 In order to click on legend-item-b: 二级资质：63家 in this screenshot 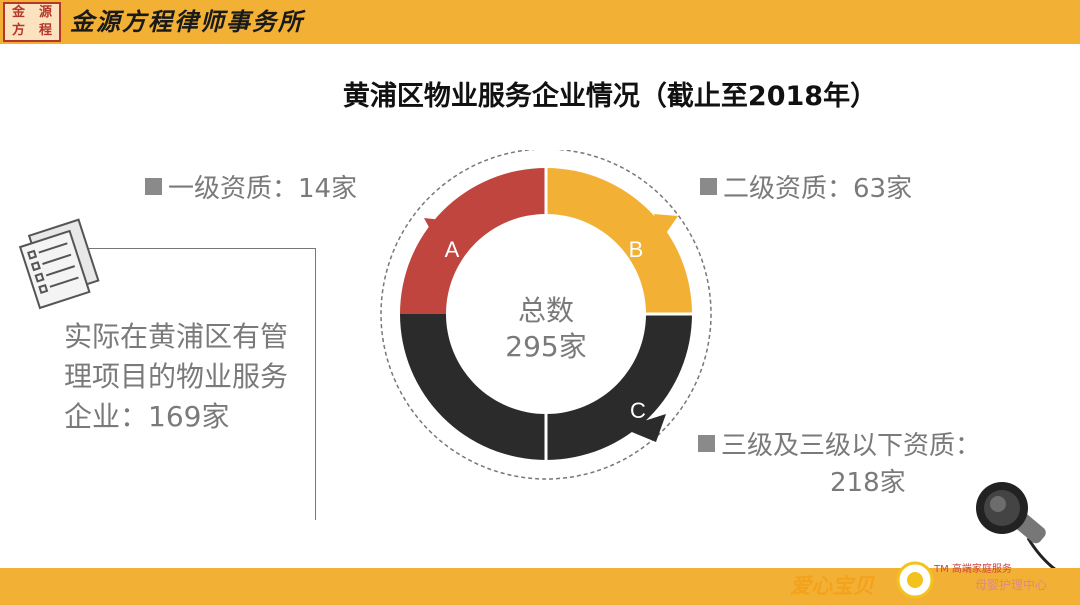, I will do `click(806, 186)`.